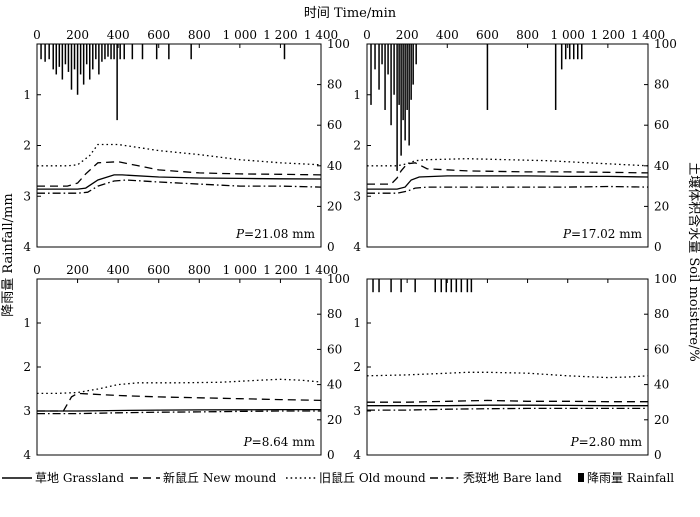  I want to click on legend-item-rainfall: 降雨量 Rainfall, so click(626, 478).